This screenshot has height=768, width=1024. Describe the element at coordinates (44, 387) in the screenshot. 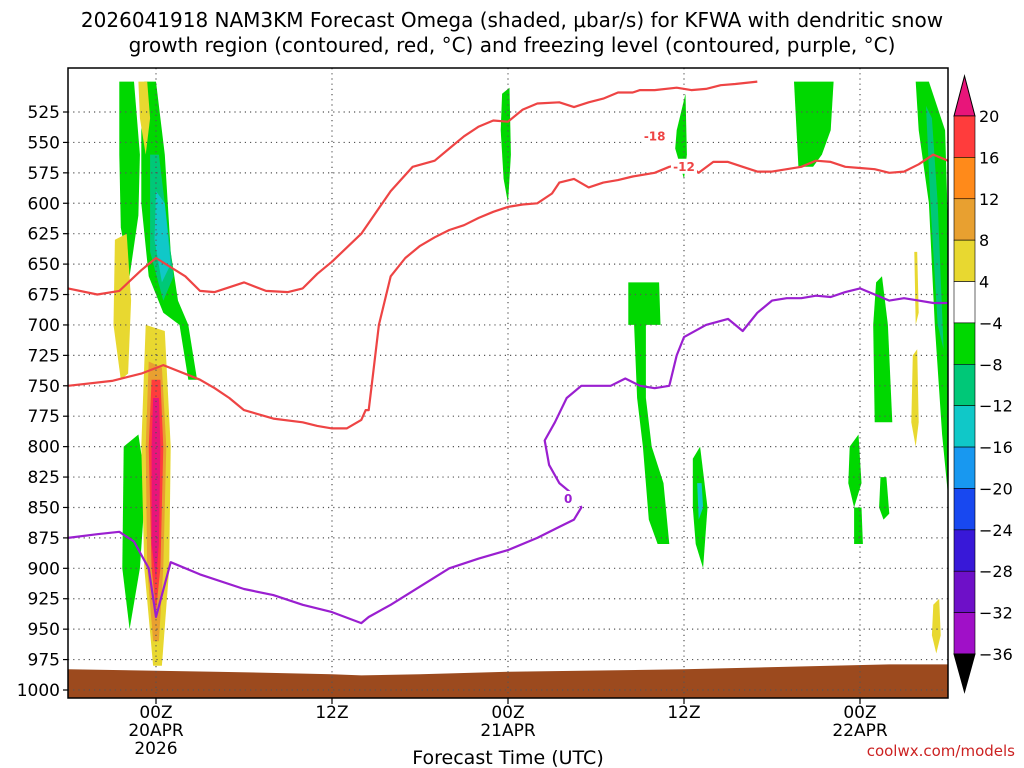

I see `y-tick-label-750: 750` at that location.